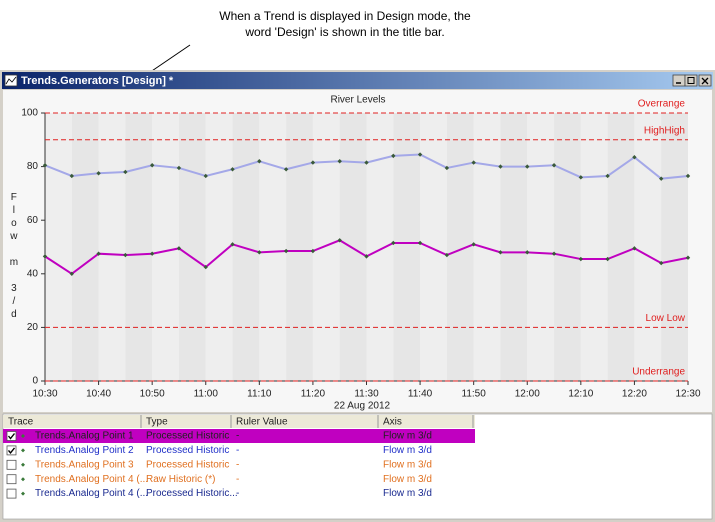 The width and height of the screenshot is (715, 522). I want to click on x-tick-label: 11:00, so click(206, 394).